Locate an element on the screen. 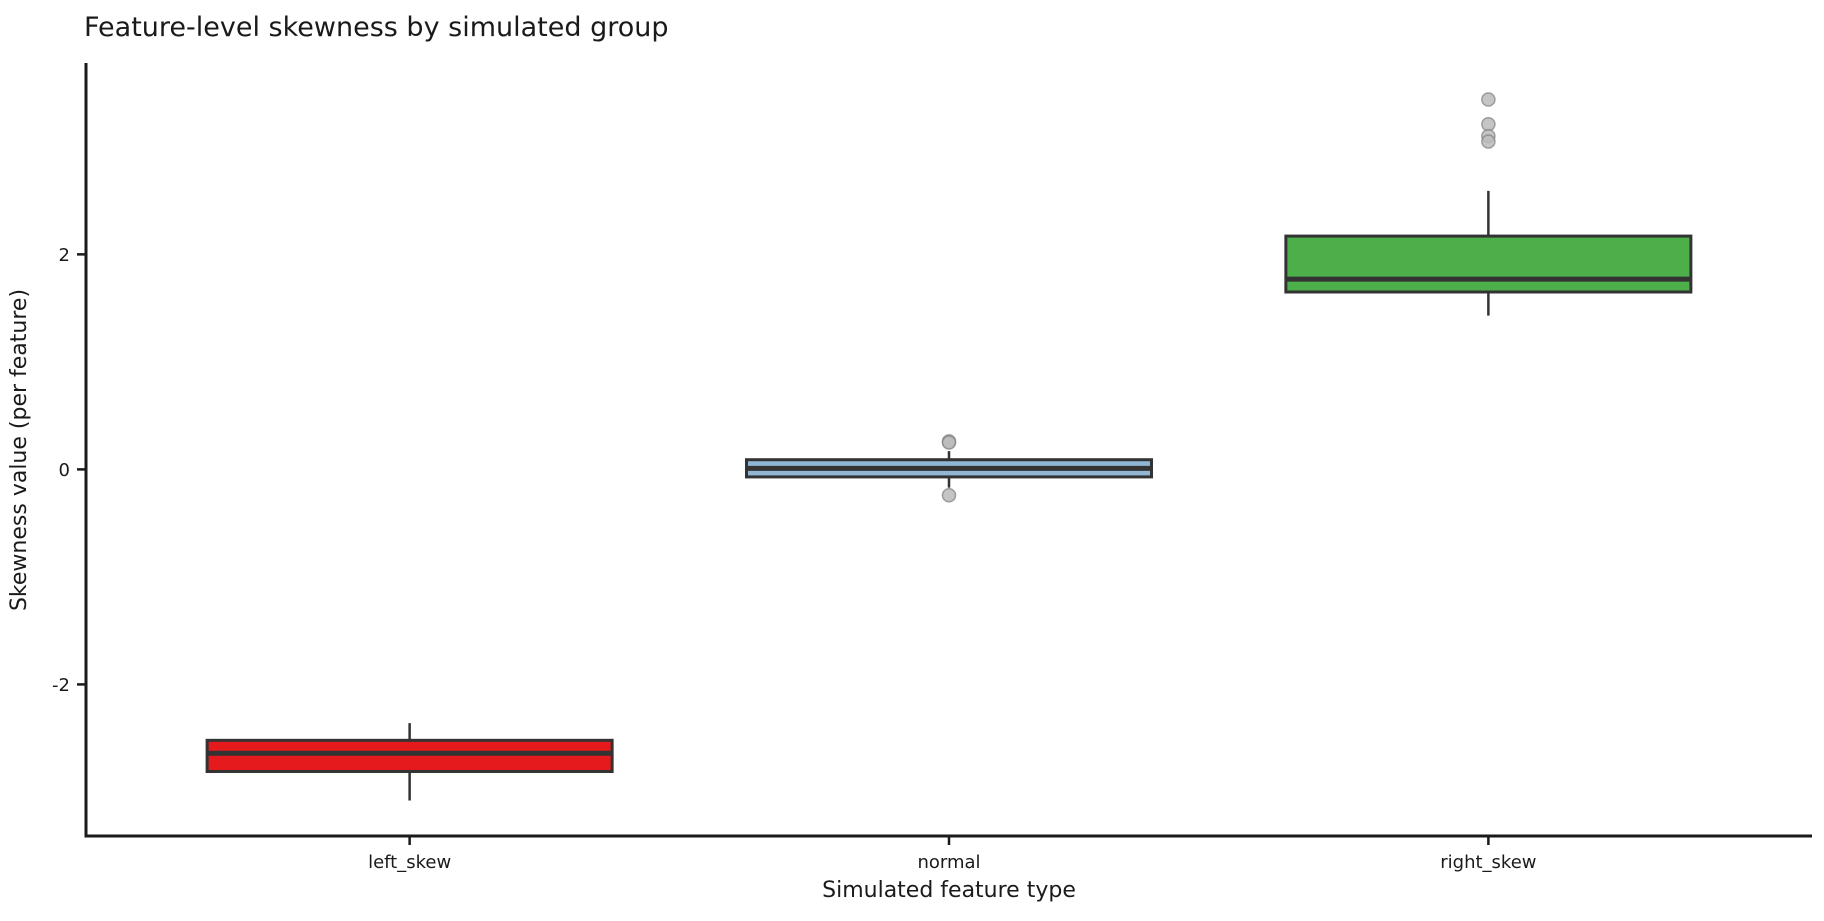 Image resolution: width=1824 pixels, height=921 pixels. x-tick-label: normal is located at coordinates (948, 862).